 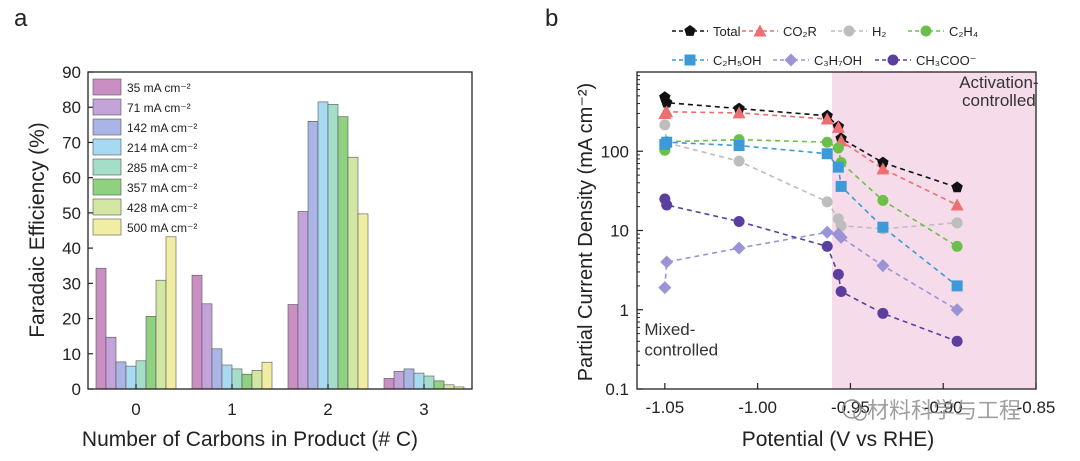 What do you see at coordinates (551, 18) in the screenshot?
I see `panel-label-b: b` at bounding box center [551, 18].